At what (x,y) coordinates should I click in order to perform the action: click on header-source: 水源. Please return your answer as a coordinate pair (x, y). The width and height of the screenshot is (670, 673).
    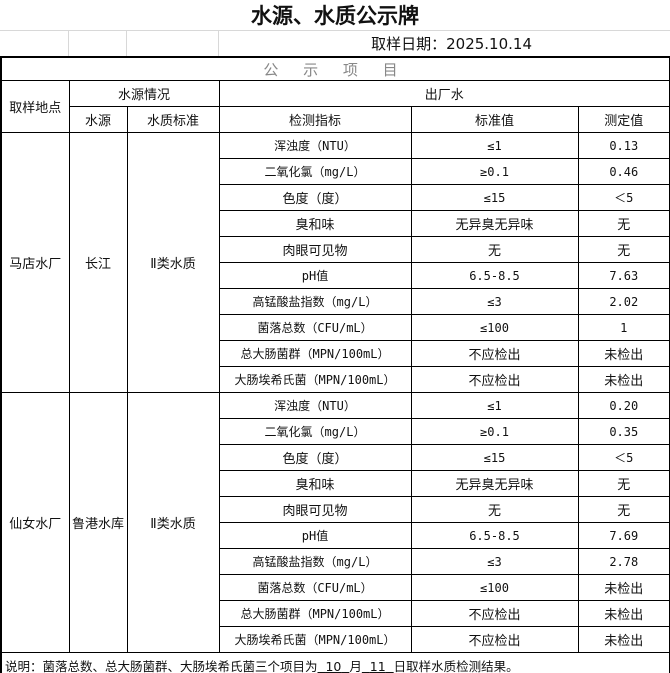
    Looking at the image, I should click on (98, 119).